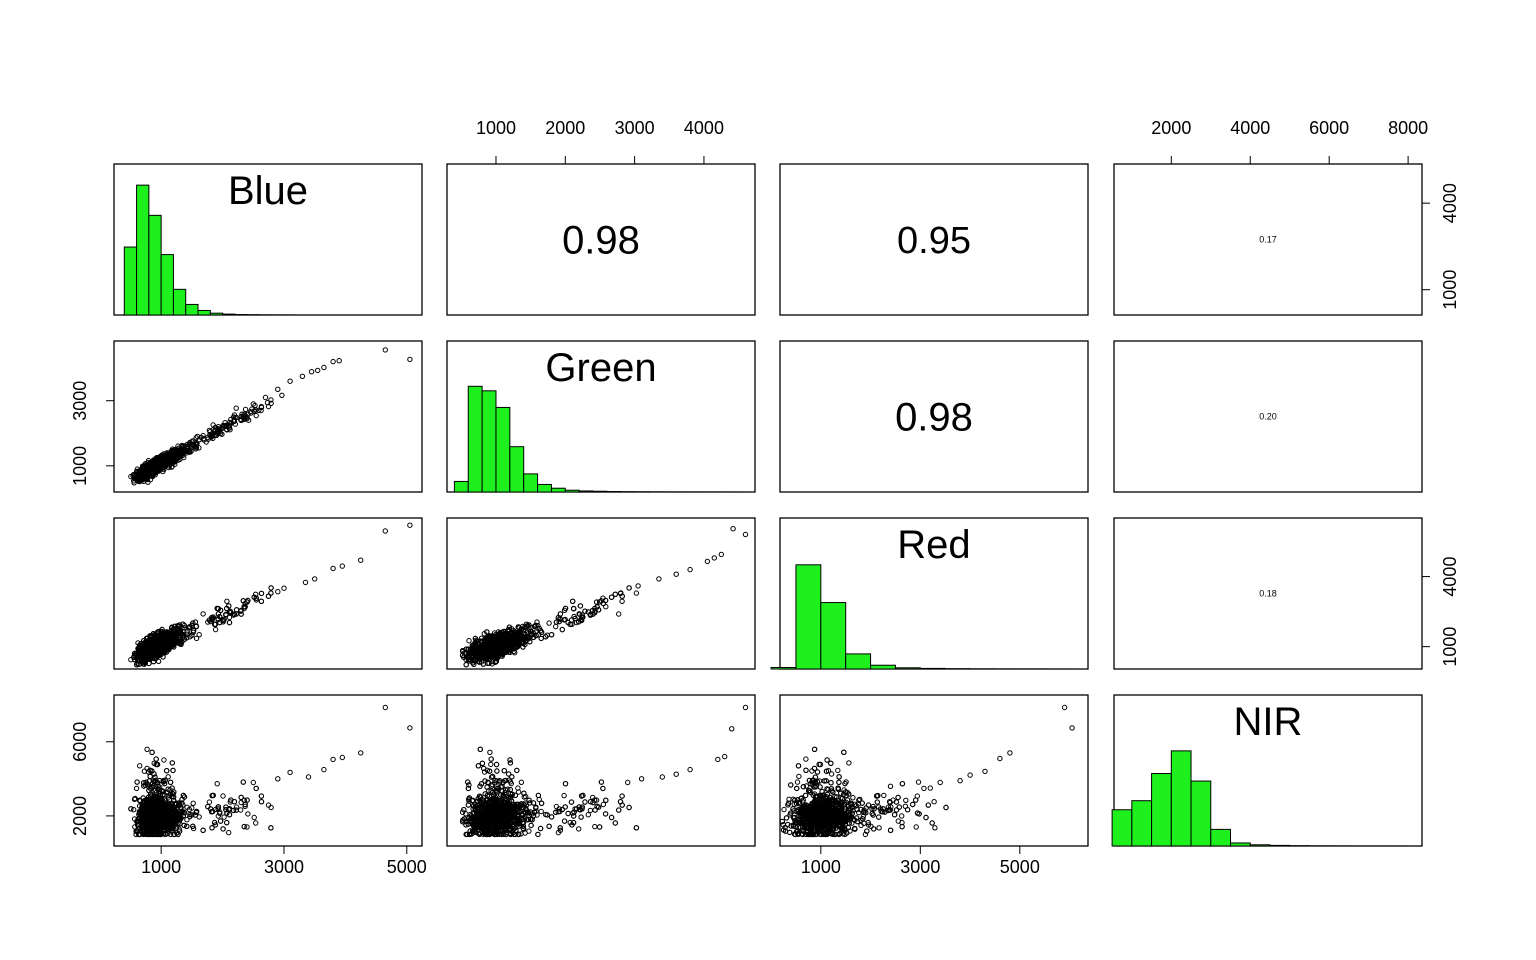 The height and width of the screenshot is (960, 1536). Describe the element at coordinates (601, 241) in the screenshot. I see `correlation-label: 0.98` at that location.